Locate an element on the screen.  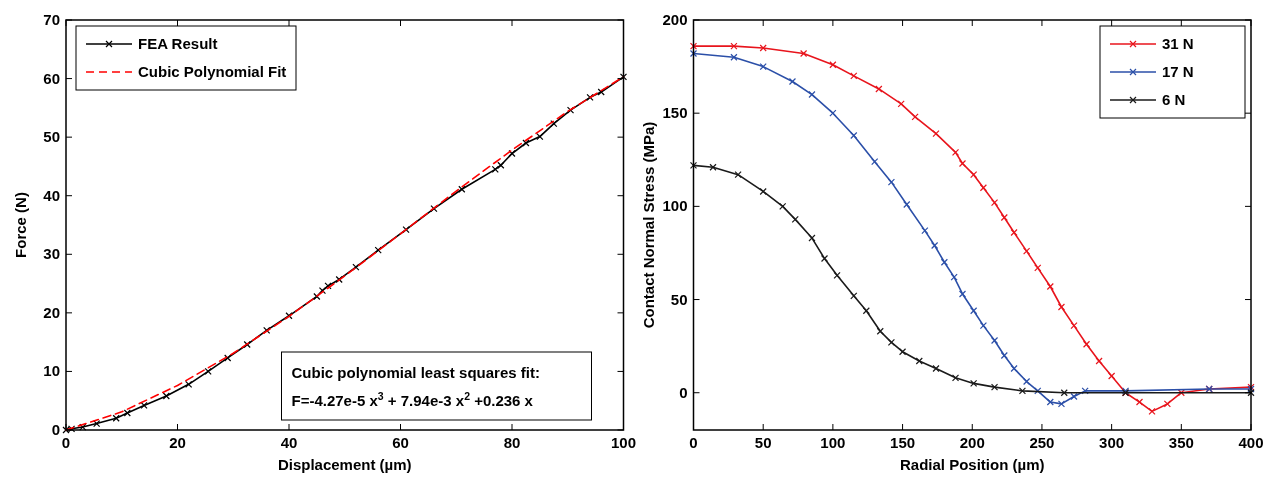
x-tick-label: 50 is located at coordinates (763, 442).